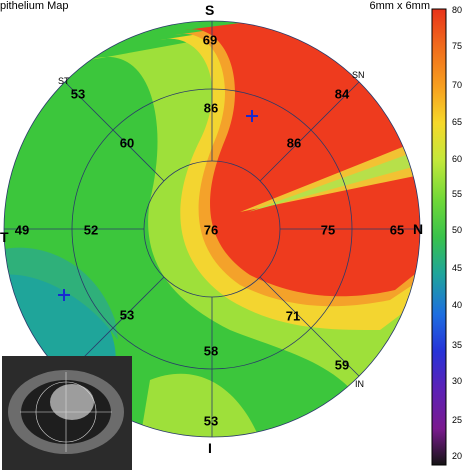  What do you see at coordinates (400, 6) in the screenshot?
I see `scan-size-label: 6mm x 6mm` at bounding box center [400, 6].